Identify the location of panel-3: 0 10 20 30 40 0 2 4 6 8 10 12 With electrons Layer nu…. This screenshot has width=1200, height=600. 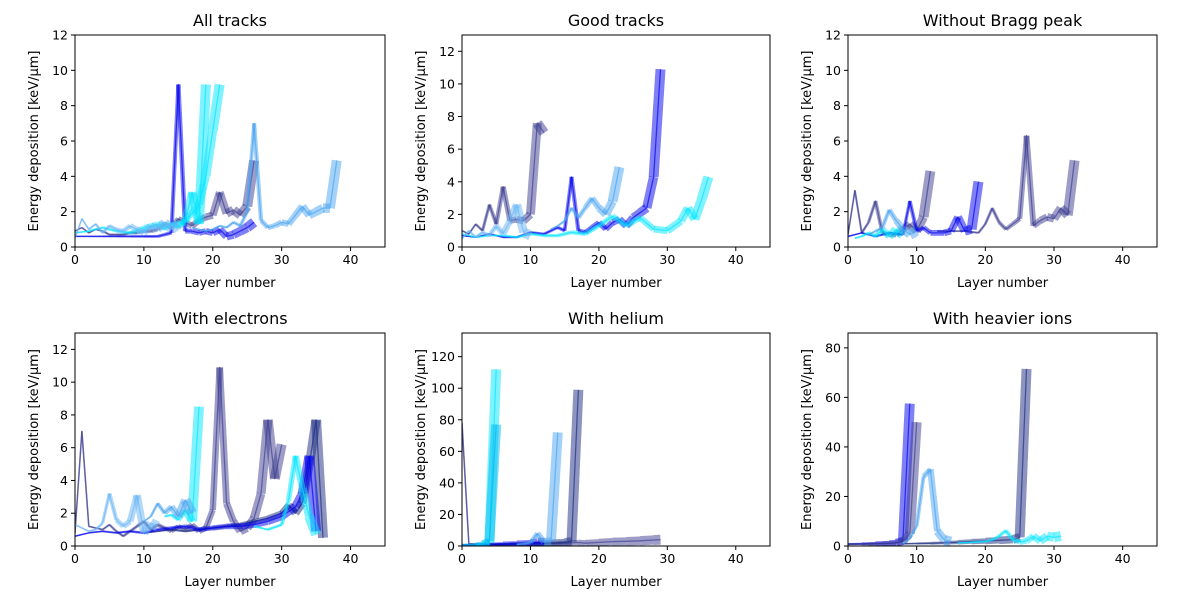
(206, 449).